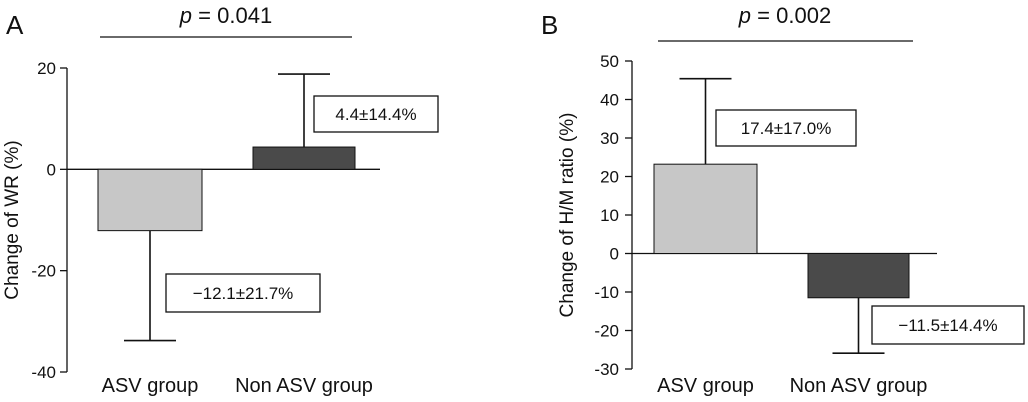  What do you see at coordinates (225, 15) in the screenshot?
I see `panel-a-p-value: p = 0.041` at bounding box center [225, 15].